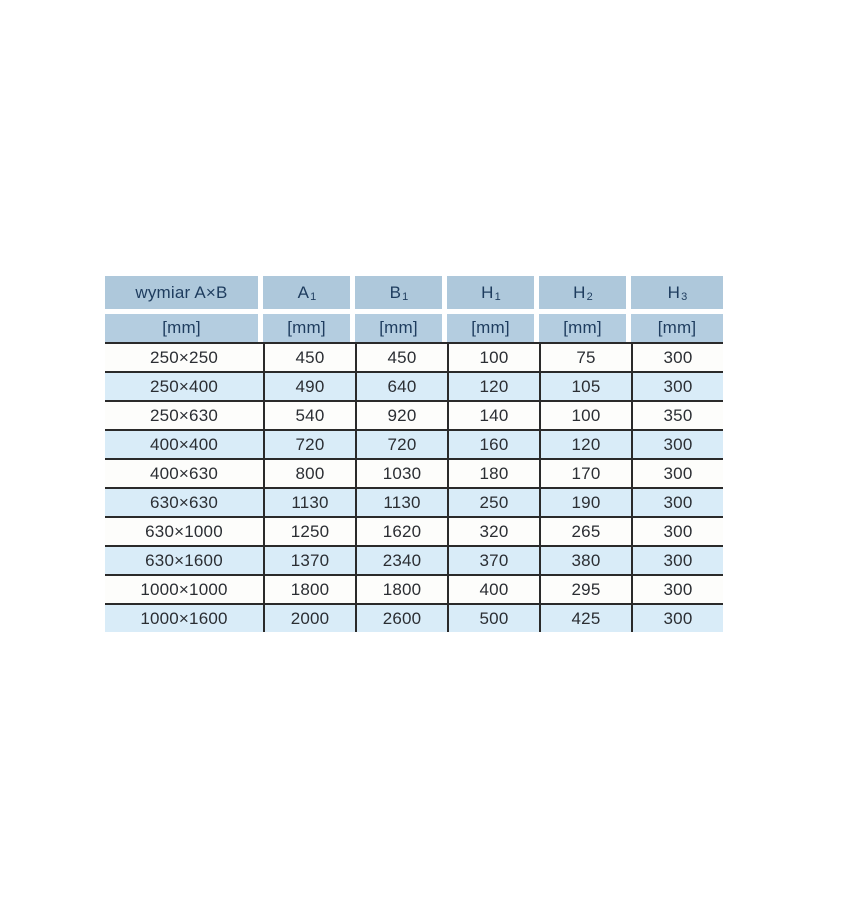 The width and height of the screenshot is (846, 900). Describe the element at coordinates (401, 530) in the screenshot. I see `cell-b1: 1620` at that location.